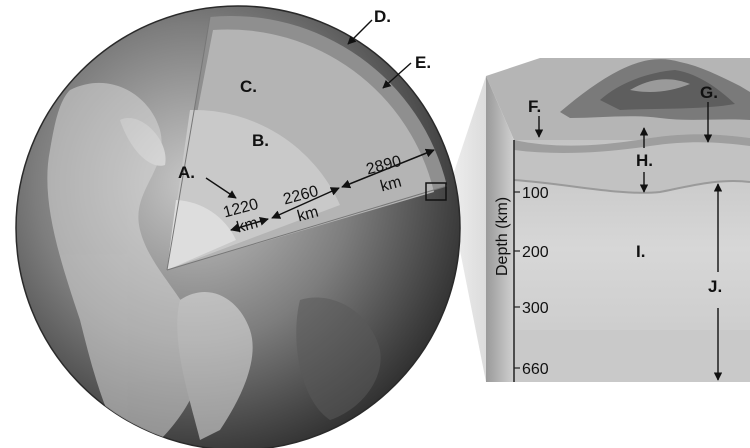 The image size is (750, 448). I want to click on inner-core-layer, so click(201, 235).